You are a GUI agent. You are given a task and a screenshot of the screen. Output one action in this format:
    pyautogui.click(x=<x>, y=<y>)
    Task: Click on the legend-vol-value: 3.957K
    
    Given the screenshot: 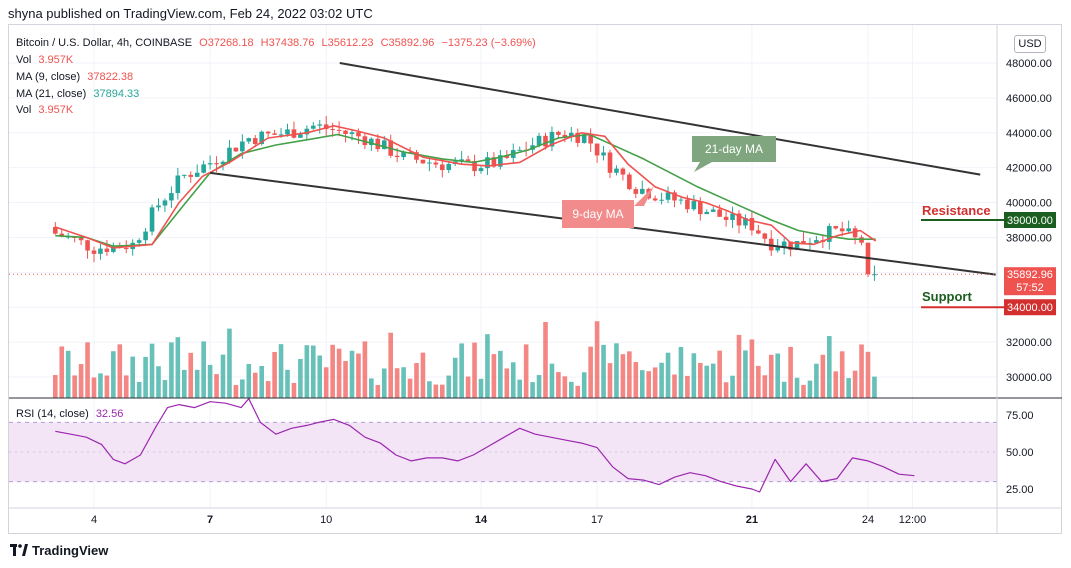 What is the action you would take?
    pyautogui.click(x=56, y=60)
    